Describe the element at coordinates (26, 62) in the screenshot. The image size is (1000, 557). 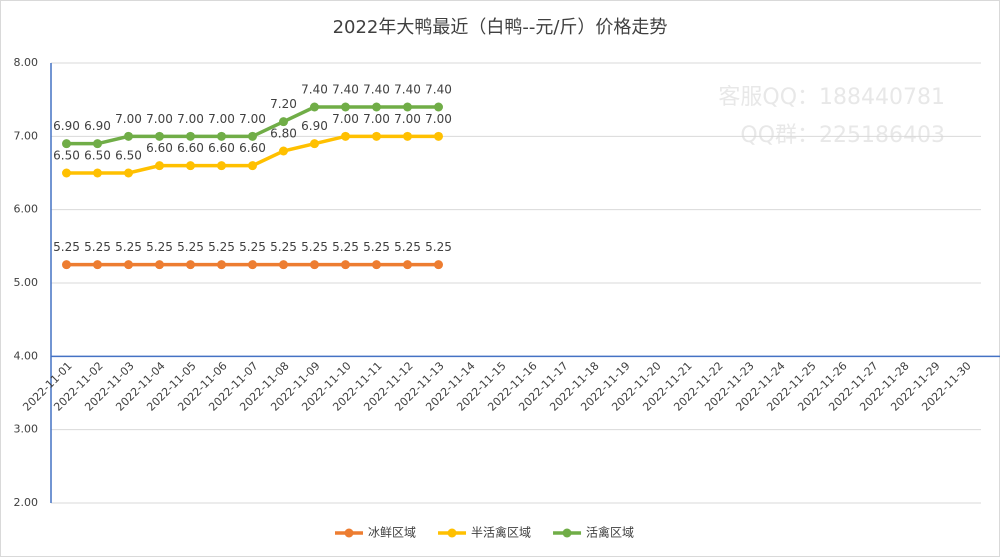
I see `y-tick-label: 8.00` at that location.